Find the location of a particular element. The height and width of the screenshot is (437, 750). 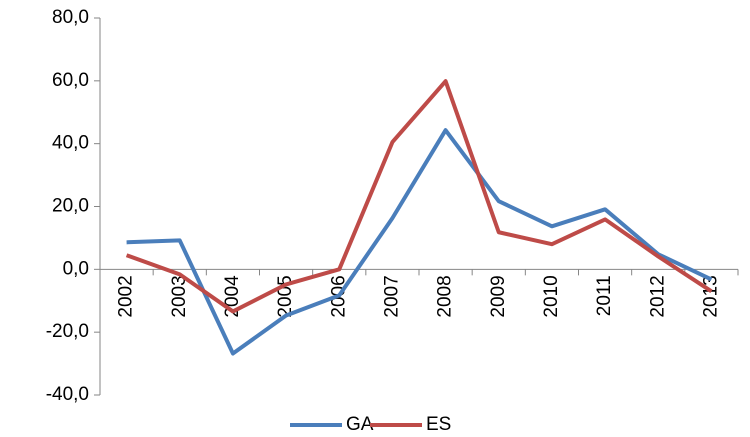

y-tick-label: 20,0 is located at coordinates (70, 206).